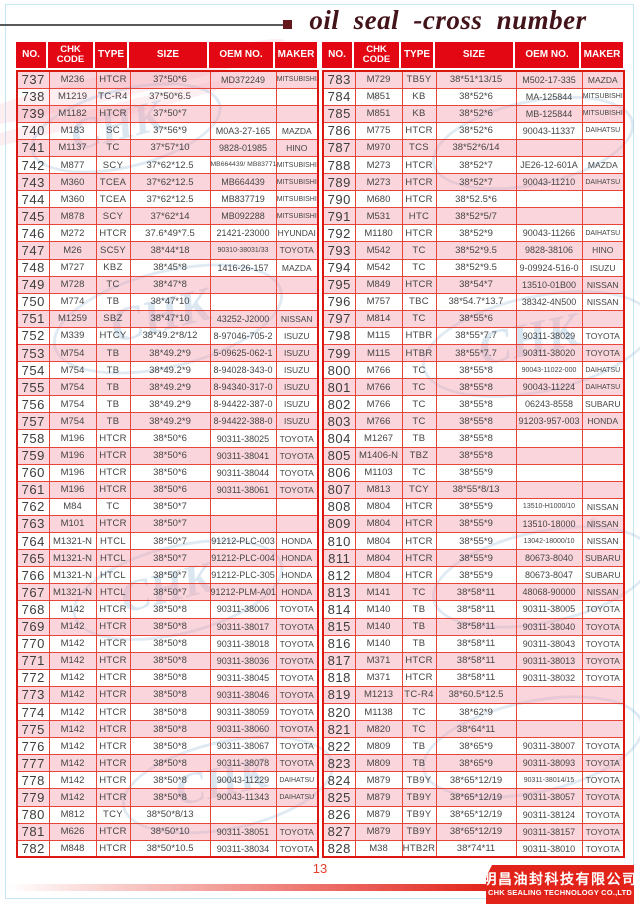 Image resolution: width=640 pixels, height=905 pixels. Describe the element at coordinates (378, 336) in the screenshot. I see `cell-chk-code: M115` at that location.